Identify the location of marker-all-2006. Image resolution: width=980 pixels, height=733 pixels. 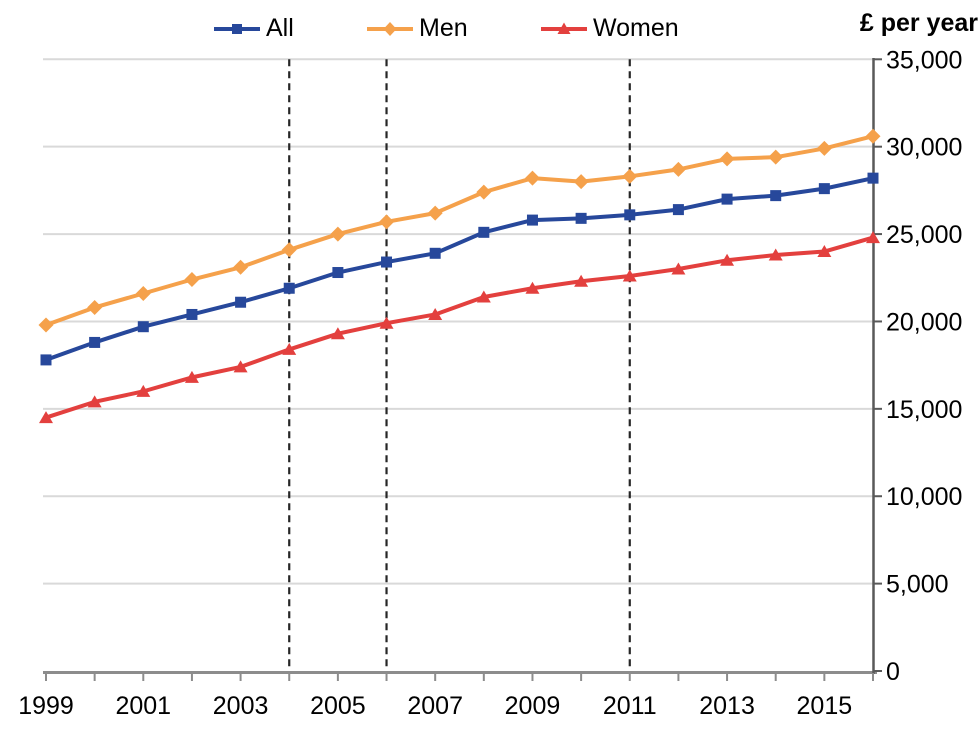
(387, 262).